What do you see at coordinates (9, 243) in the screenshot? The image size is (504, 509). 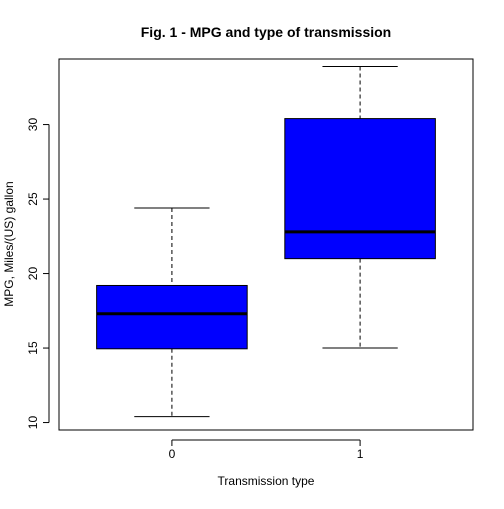 I see `y-axis-label: MPG, Miles/(US) gallon` at bounding box center [9, 243].